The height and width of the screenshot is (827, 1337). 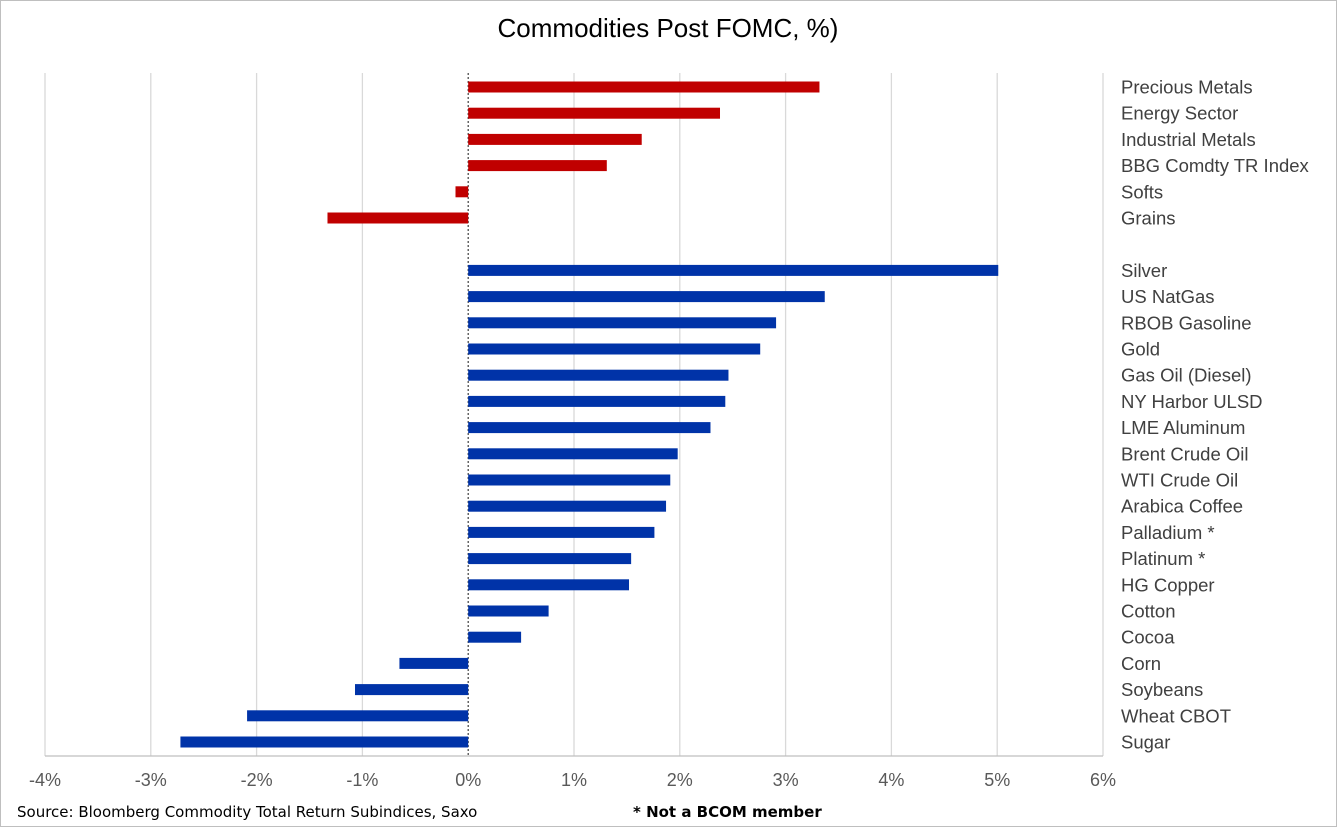 I want to click on category-label: Corn, so click(x=1141, y=663).